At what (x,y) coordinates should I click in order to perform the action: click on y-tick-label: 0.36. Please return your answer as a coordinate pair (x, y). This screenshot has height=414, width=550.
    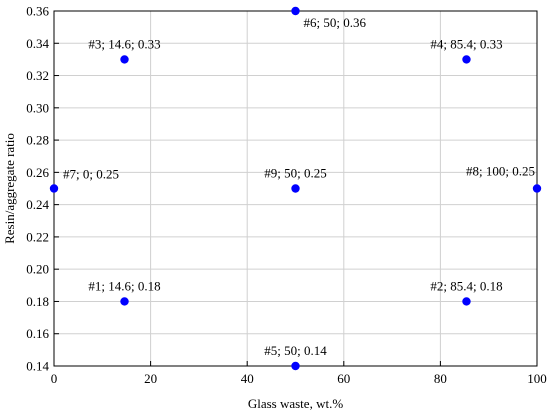
    Looking at the image, I should click on (37, 11).